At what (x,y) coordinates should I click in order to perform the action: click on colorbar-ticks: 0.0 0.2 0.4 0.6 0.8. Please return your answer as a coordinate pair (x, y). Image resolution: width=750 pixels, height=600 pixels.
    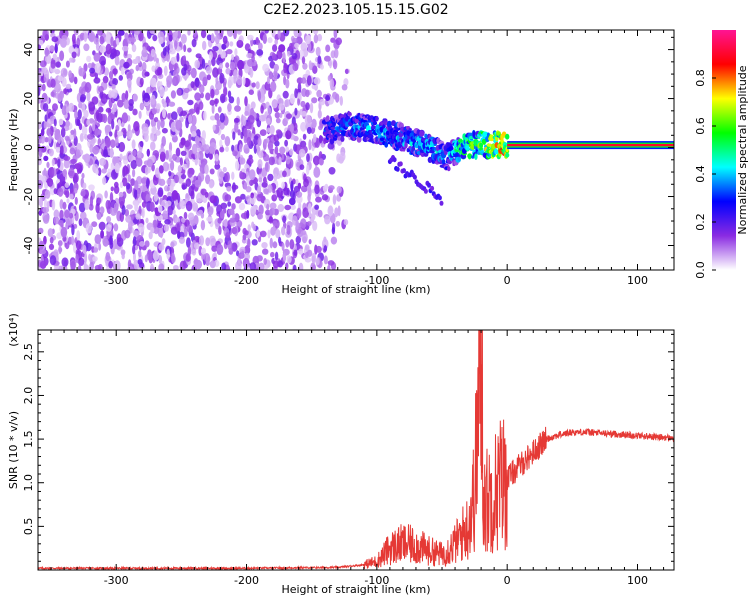
    Looking at the image, I should click on (705, 174).